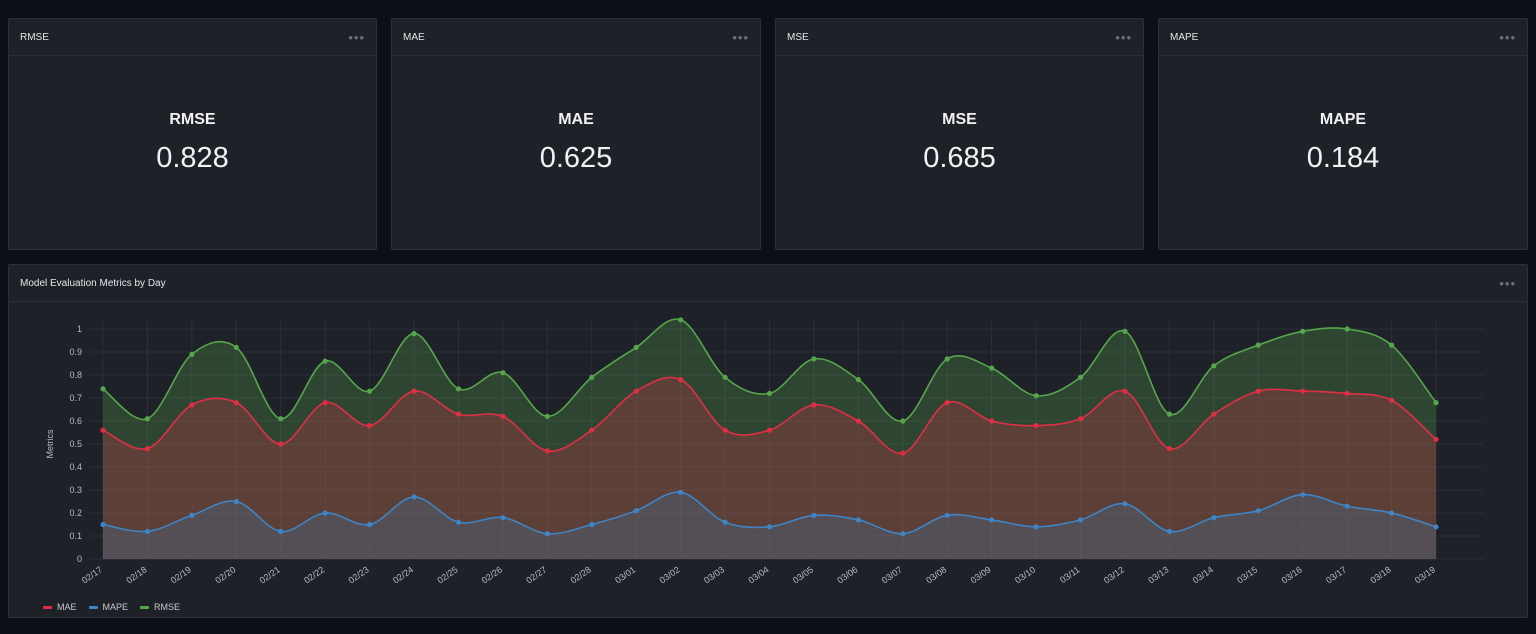 Image resolution: width=1536 pixels, height=634 pixels. Describe the element at coordinates (108, 607) in the screenshot. I see `legend-item-mape: MAPE` at that location.